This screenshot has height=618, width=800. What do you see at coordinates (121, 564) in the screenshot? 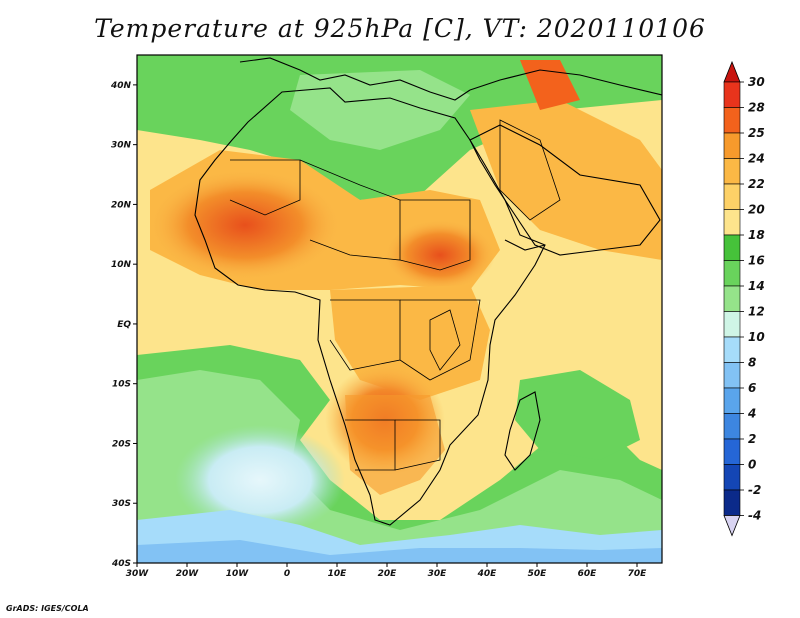
I see `lat-tick-label: 40S` at bounding box center [121, 564].